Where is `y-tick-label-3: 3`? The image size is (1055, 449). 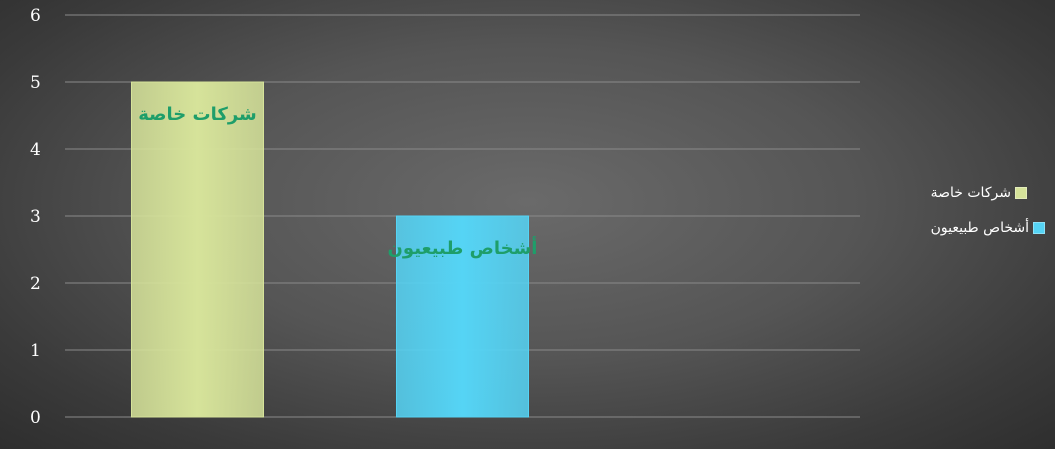 y-tick-label-3: 3 is located at coordinates (35, 217).